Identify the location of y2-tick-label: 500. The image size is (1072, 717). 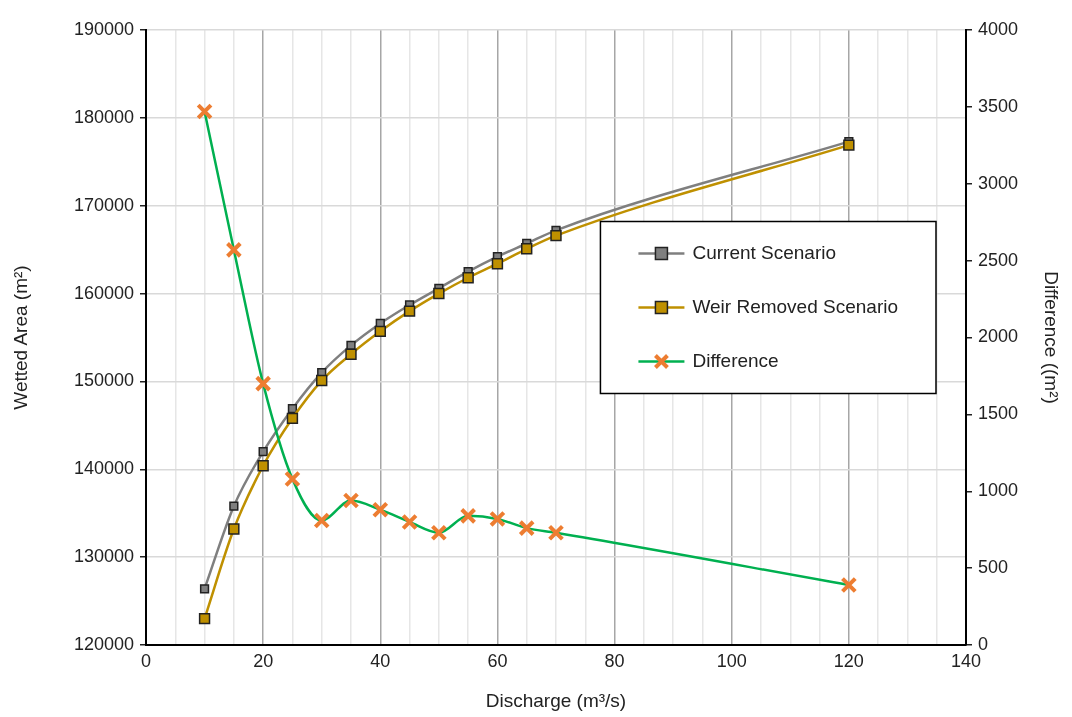
(993, 567).